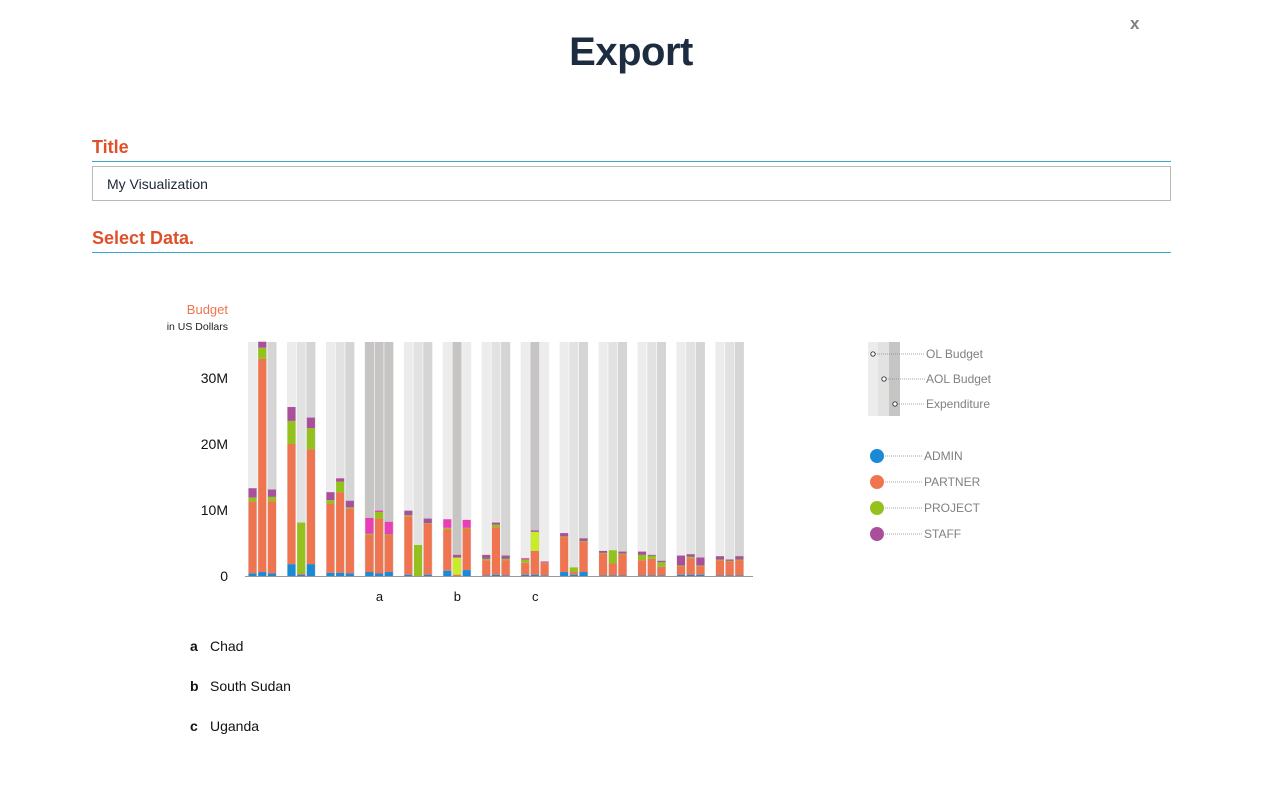  Describe the element at coordinates (873, 354) in the screenshot. I see `legend-dot` at that location.